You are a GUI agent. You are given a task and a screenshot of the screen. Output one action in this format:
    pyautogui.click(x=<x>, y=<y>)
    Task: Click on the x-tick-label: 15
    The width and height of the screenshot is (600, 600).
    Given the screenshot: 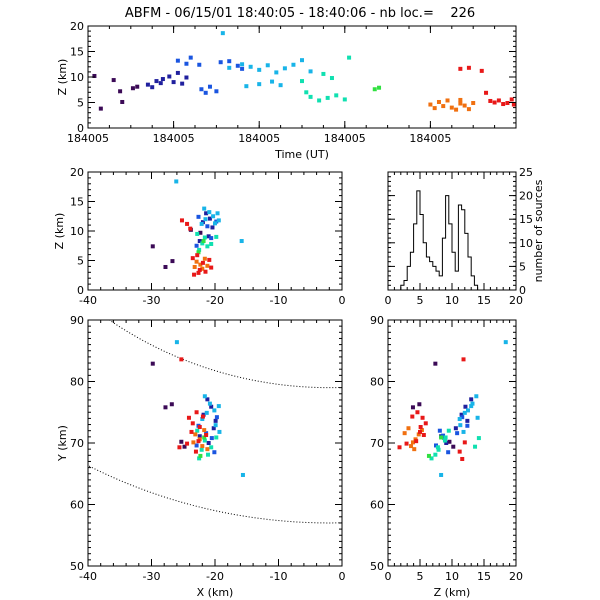 What is the action you would take?
    pyautogui.click(x=484, y=576)
    